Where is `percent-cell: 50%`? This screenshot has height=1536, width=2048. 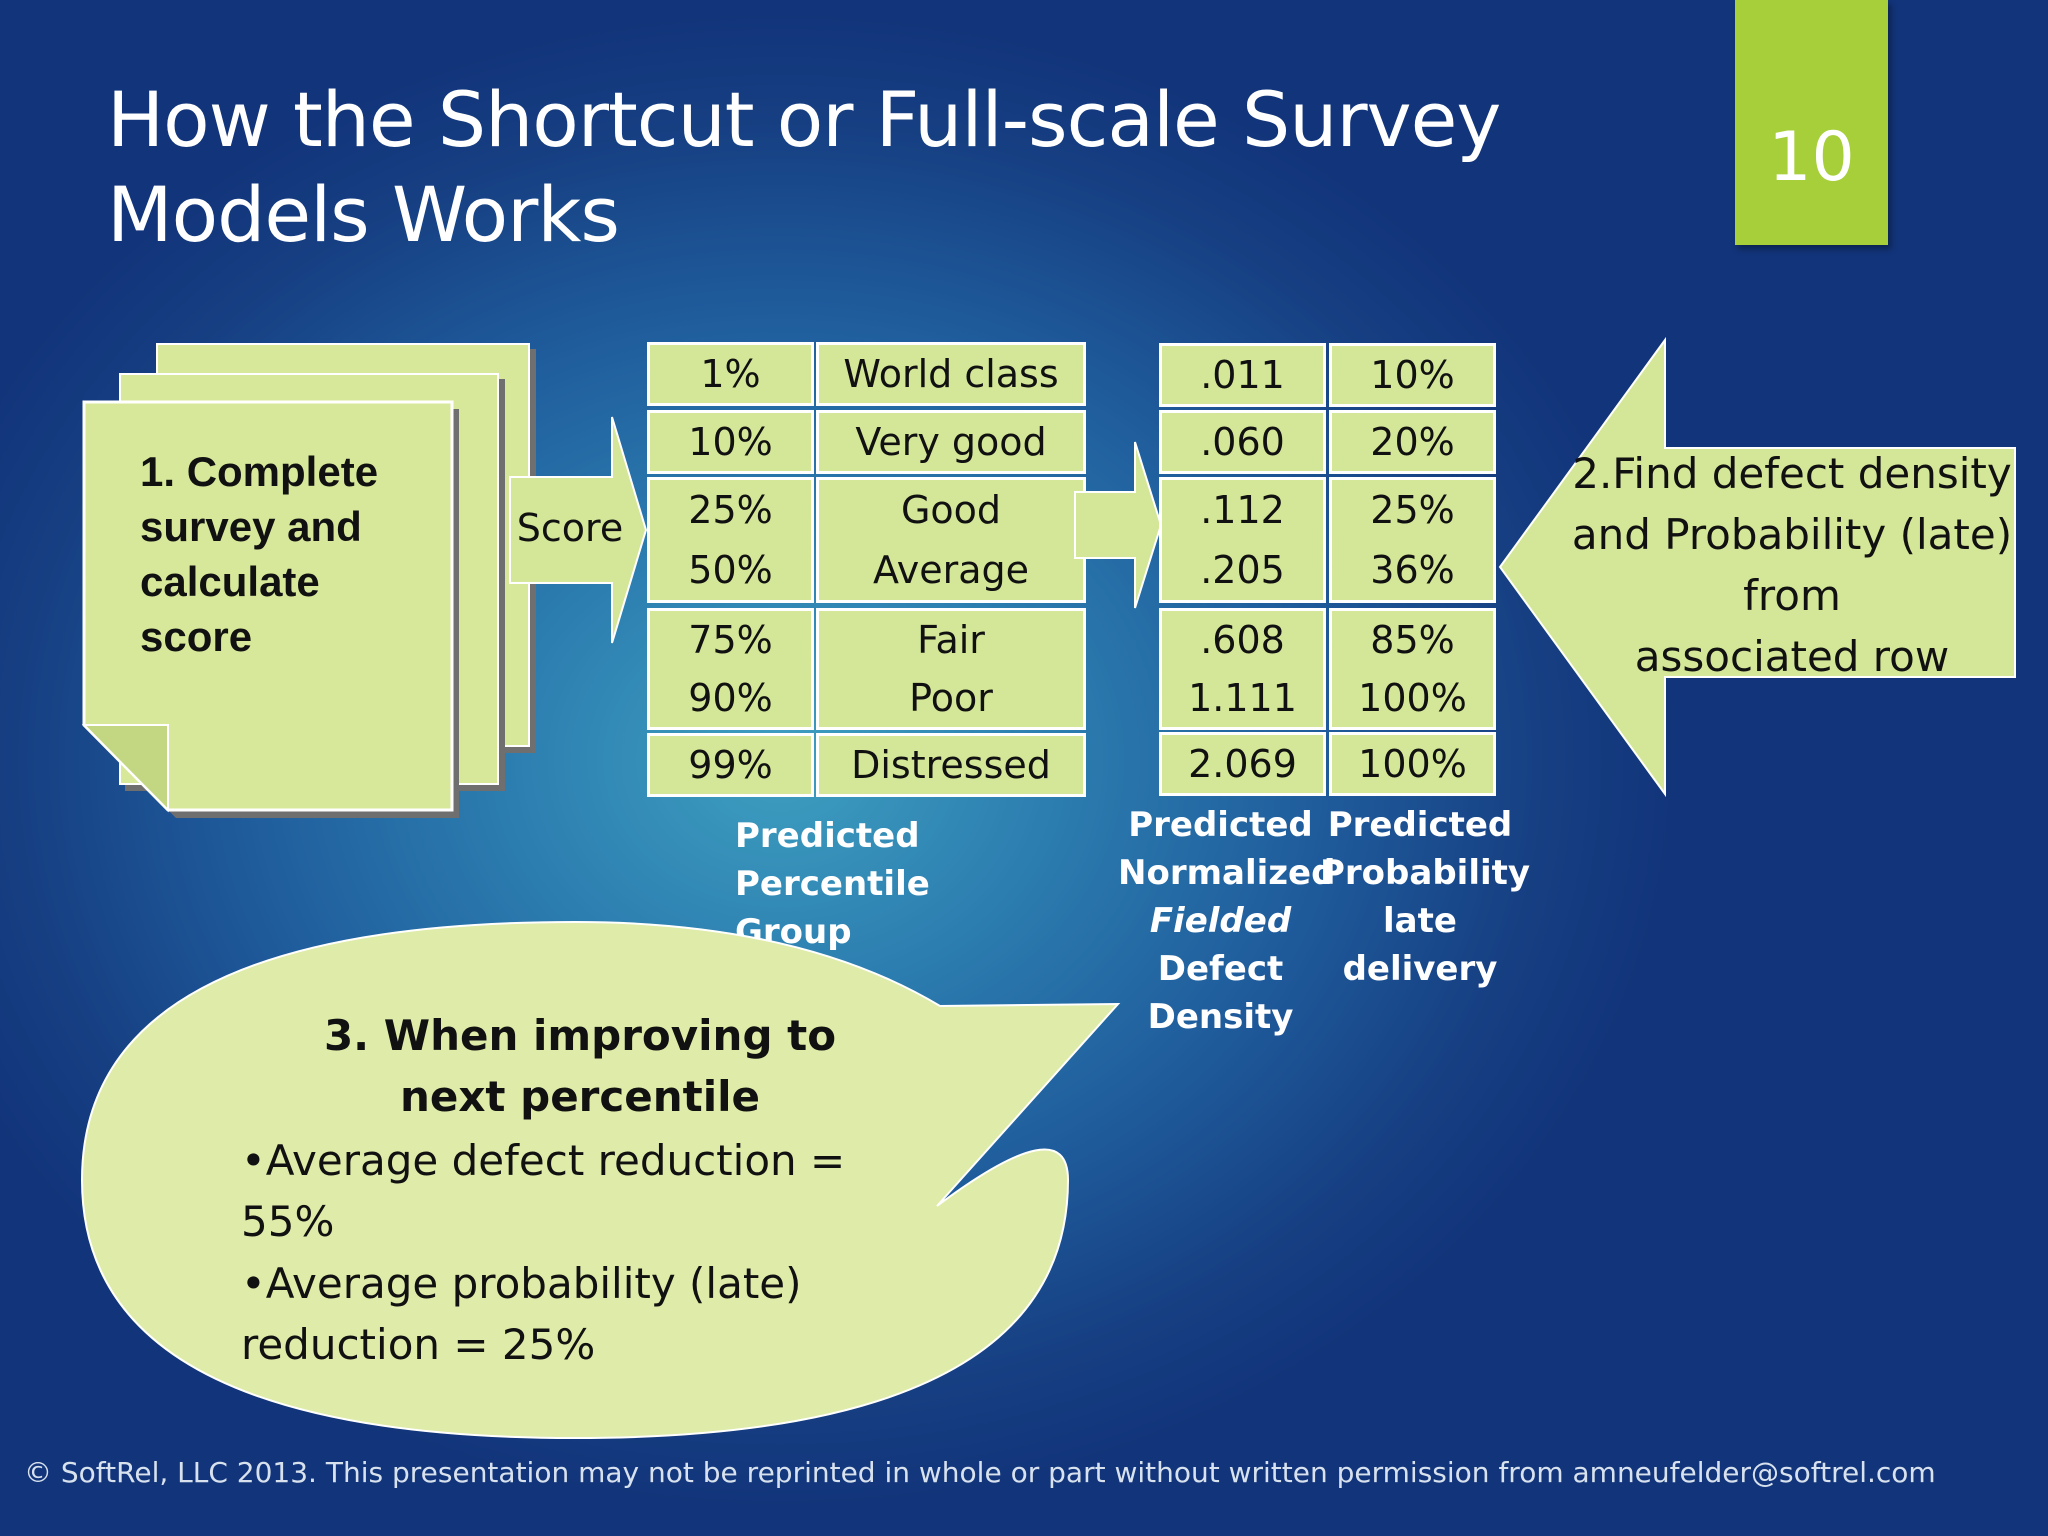
percent-cell: 50% is located at coordinates (730, 570).